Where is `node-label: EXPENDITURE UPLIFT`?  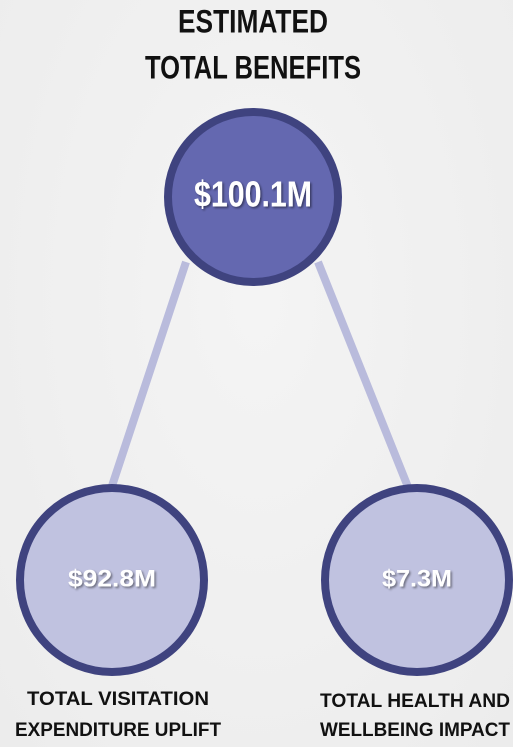 node-label: EXPENDITURE UPLIFT is located at coordinates (118, 730).